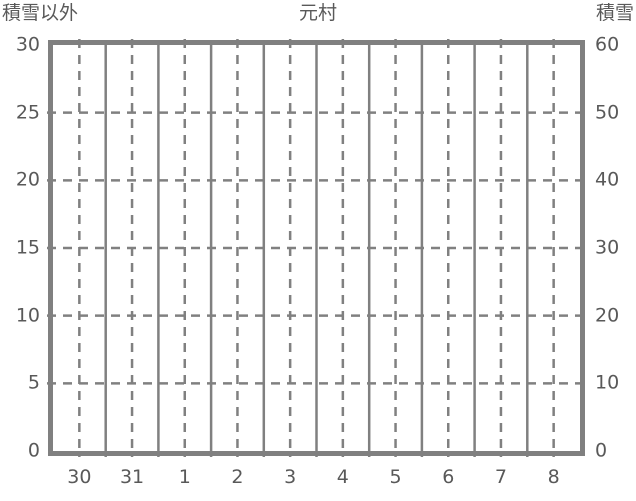 The image size is (636, 501). I want to click on y-axis-right-tick-50: 50, so click(607, 112).